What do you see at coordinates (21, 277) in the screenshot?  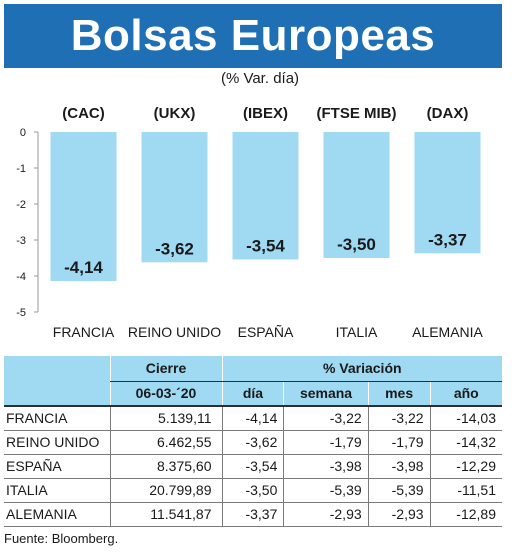 I see `y-tick-label: -4` at bounding box center [21, 277].